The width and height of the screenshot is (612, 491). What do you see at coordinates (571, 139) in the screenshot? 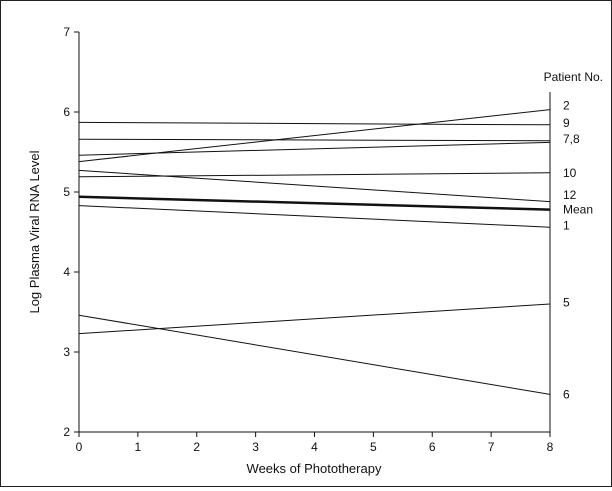
I see `line-end-label: 7,8` at bounding box center [571, 139].